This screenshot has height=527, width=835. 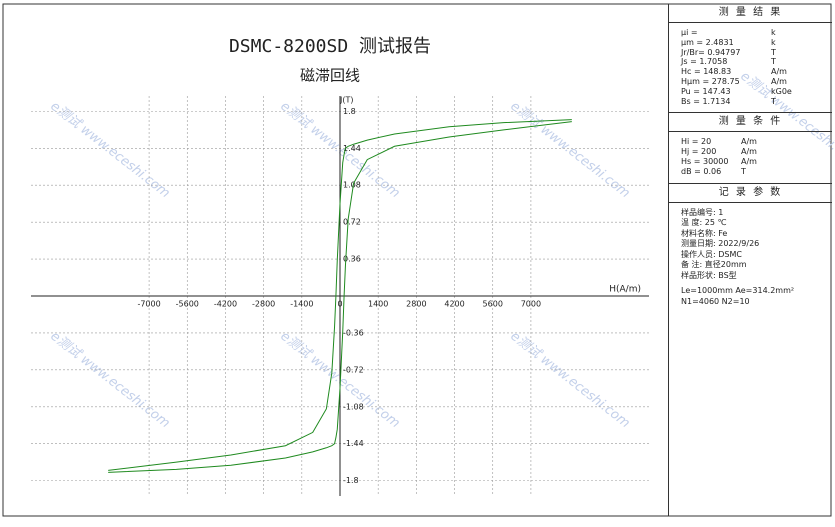 I want to click on y-tick-label: -1.44, so click(x=353, y=443).